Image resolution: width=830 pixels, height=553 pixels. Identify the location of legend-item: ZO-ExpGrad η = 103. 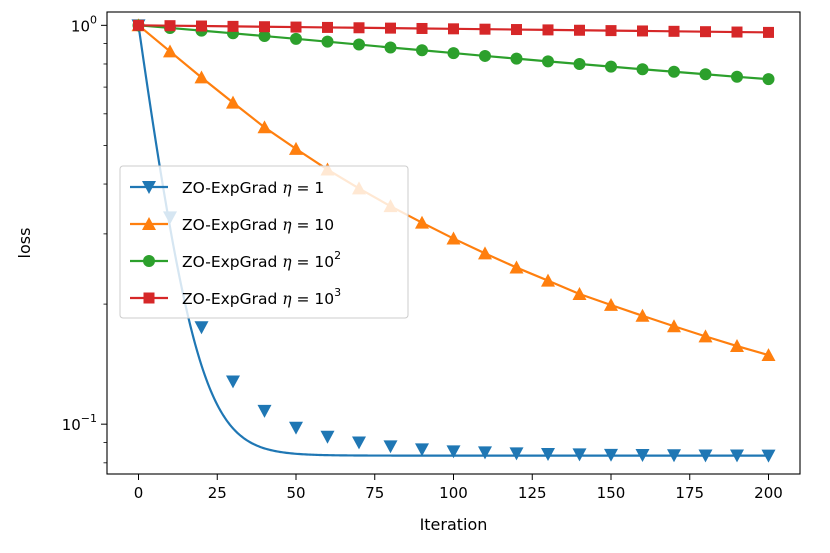
(235, 297).